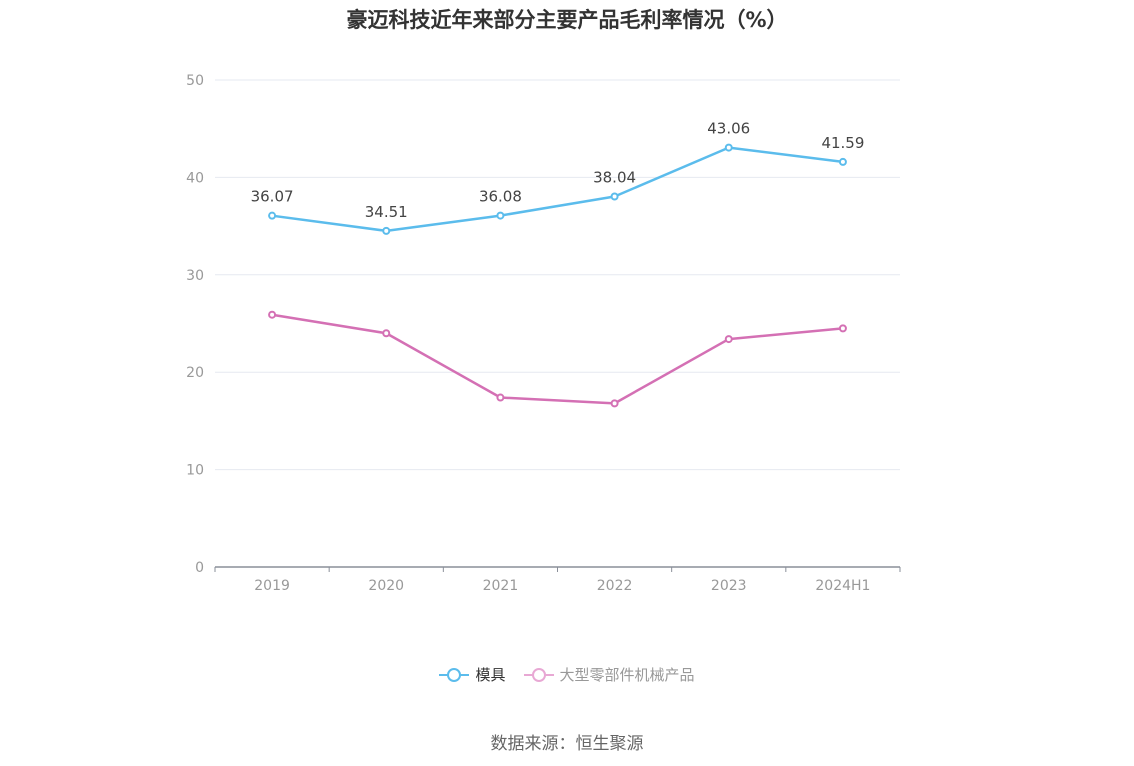 This screenshot has width=1134, height=766. I want to click on legend-item: 大型零部件机械产品, so click(609, 674).